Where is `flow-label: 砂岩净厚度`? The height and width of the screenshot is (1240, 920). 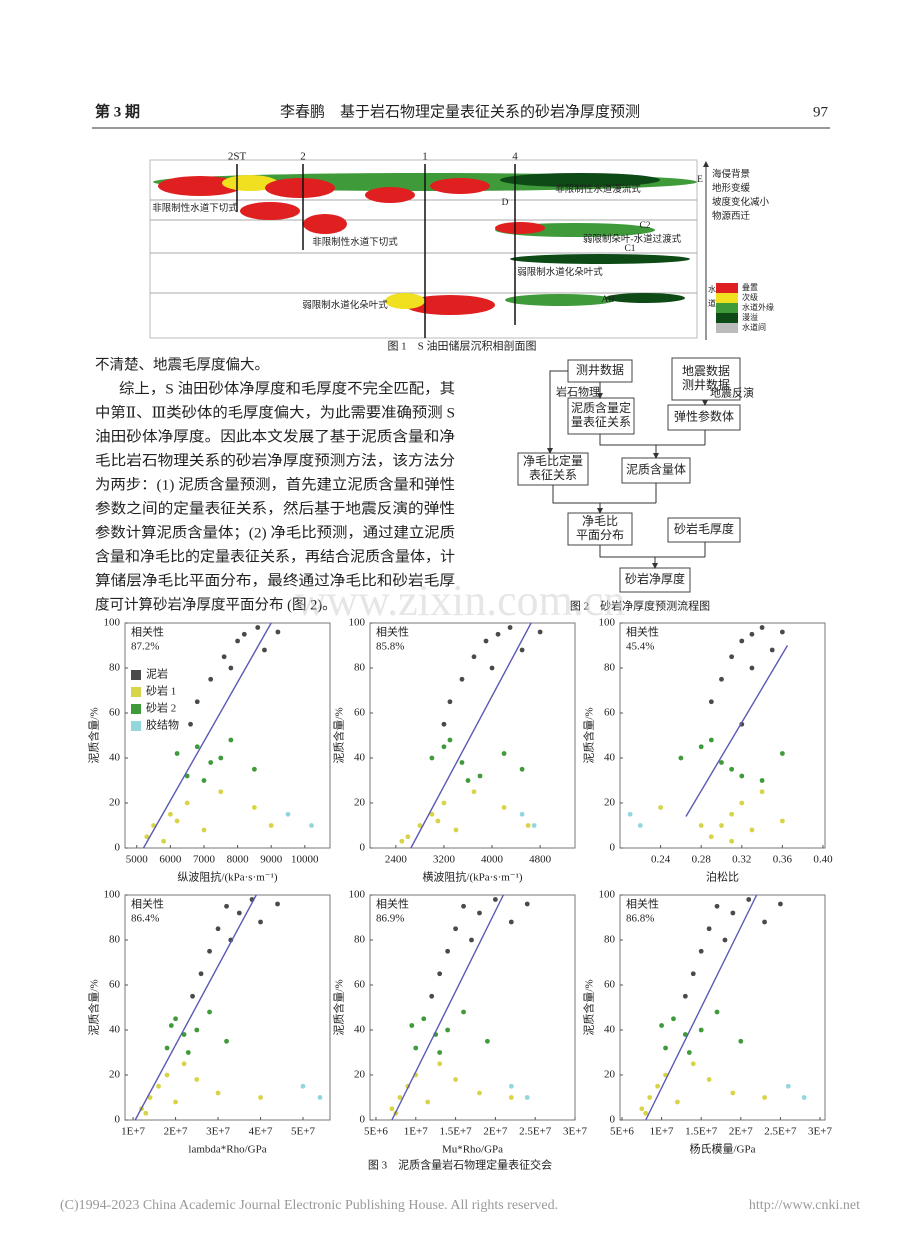 flow-label: 砂岩净厚度 is located at coordinates (655, 578).